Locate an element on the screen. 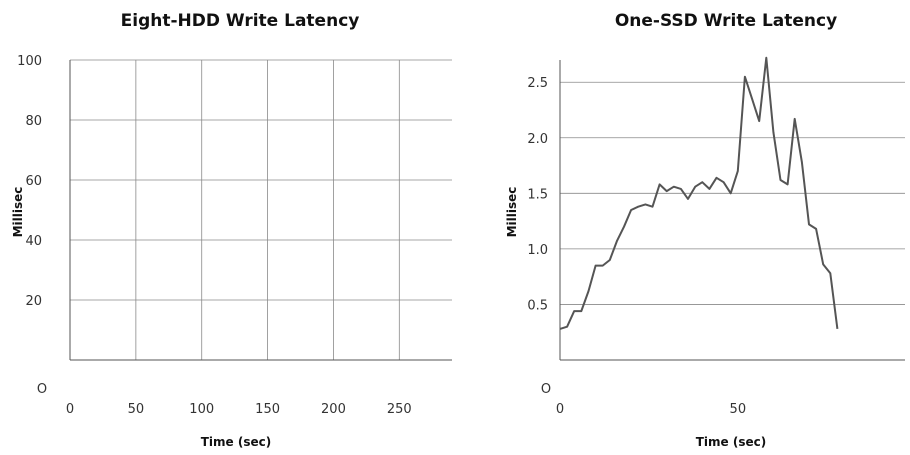 This screenshot has width=910, height=455. y-tick-label: 0.5 is located at coordinates (537, 305).